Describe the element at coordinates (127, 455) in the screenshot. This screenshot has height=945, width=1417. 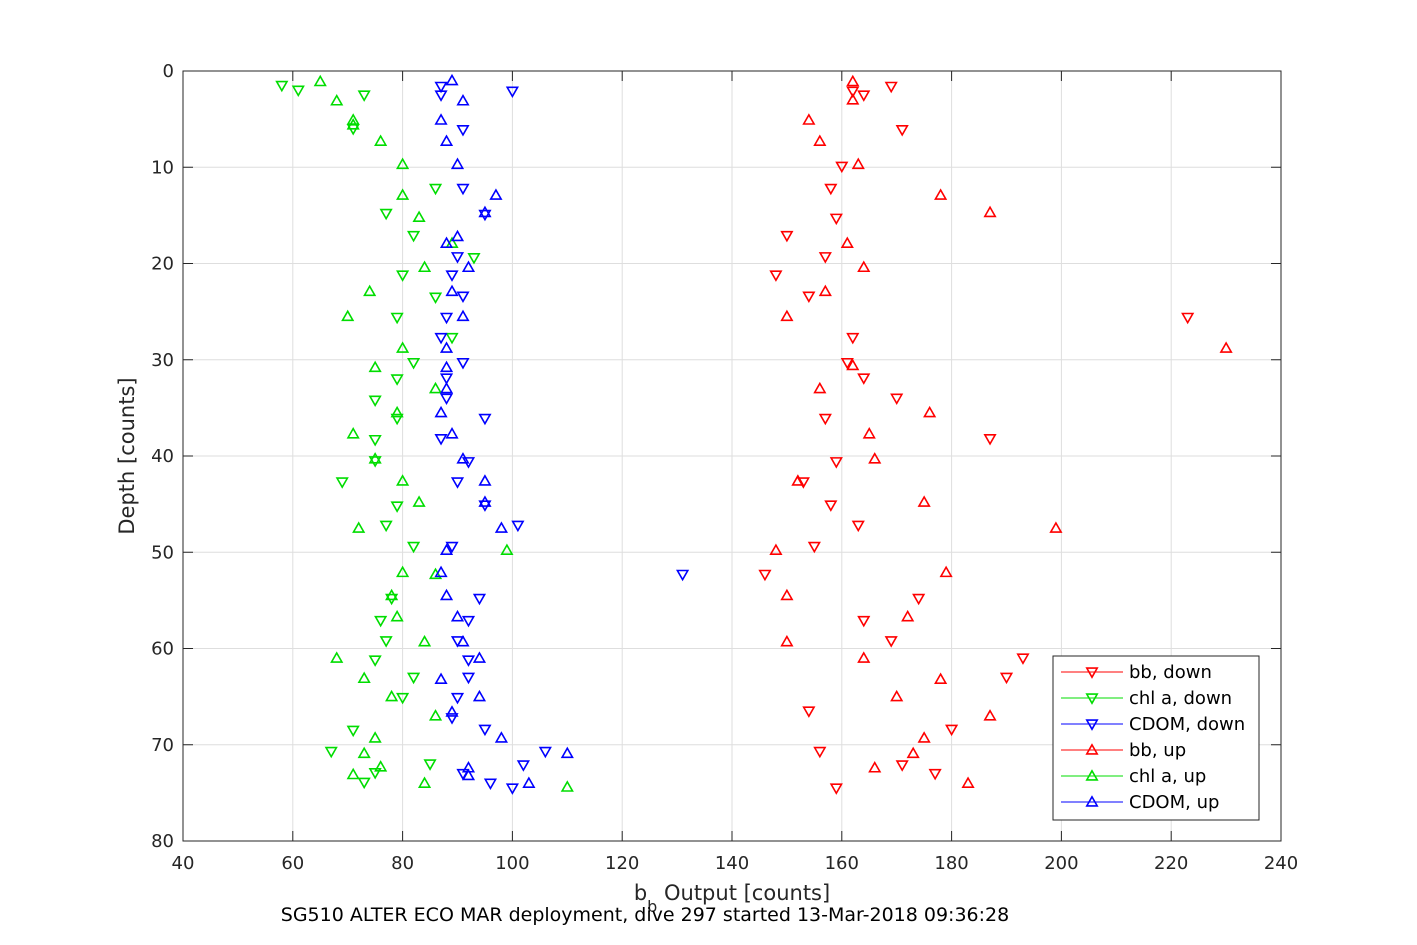
I see `y-axis-title: Depth [counts]` at that location.